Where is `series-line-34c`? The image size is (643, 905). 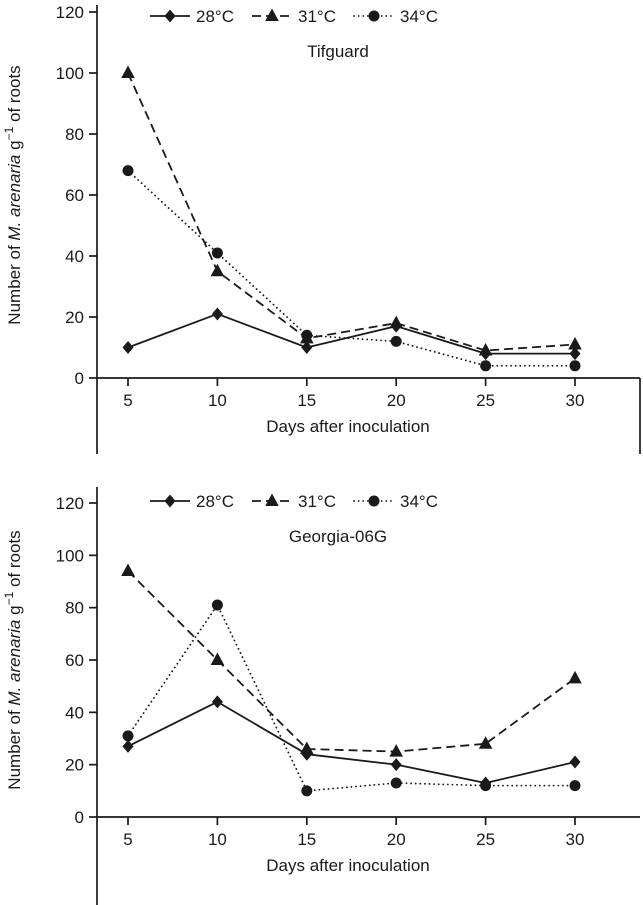 series-line-34c is located at coordinates (351, 698).